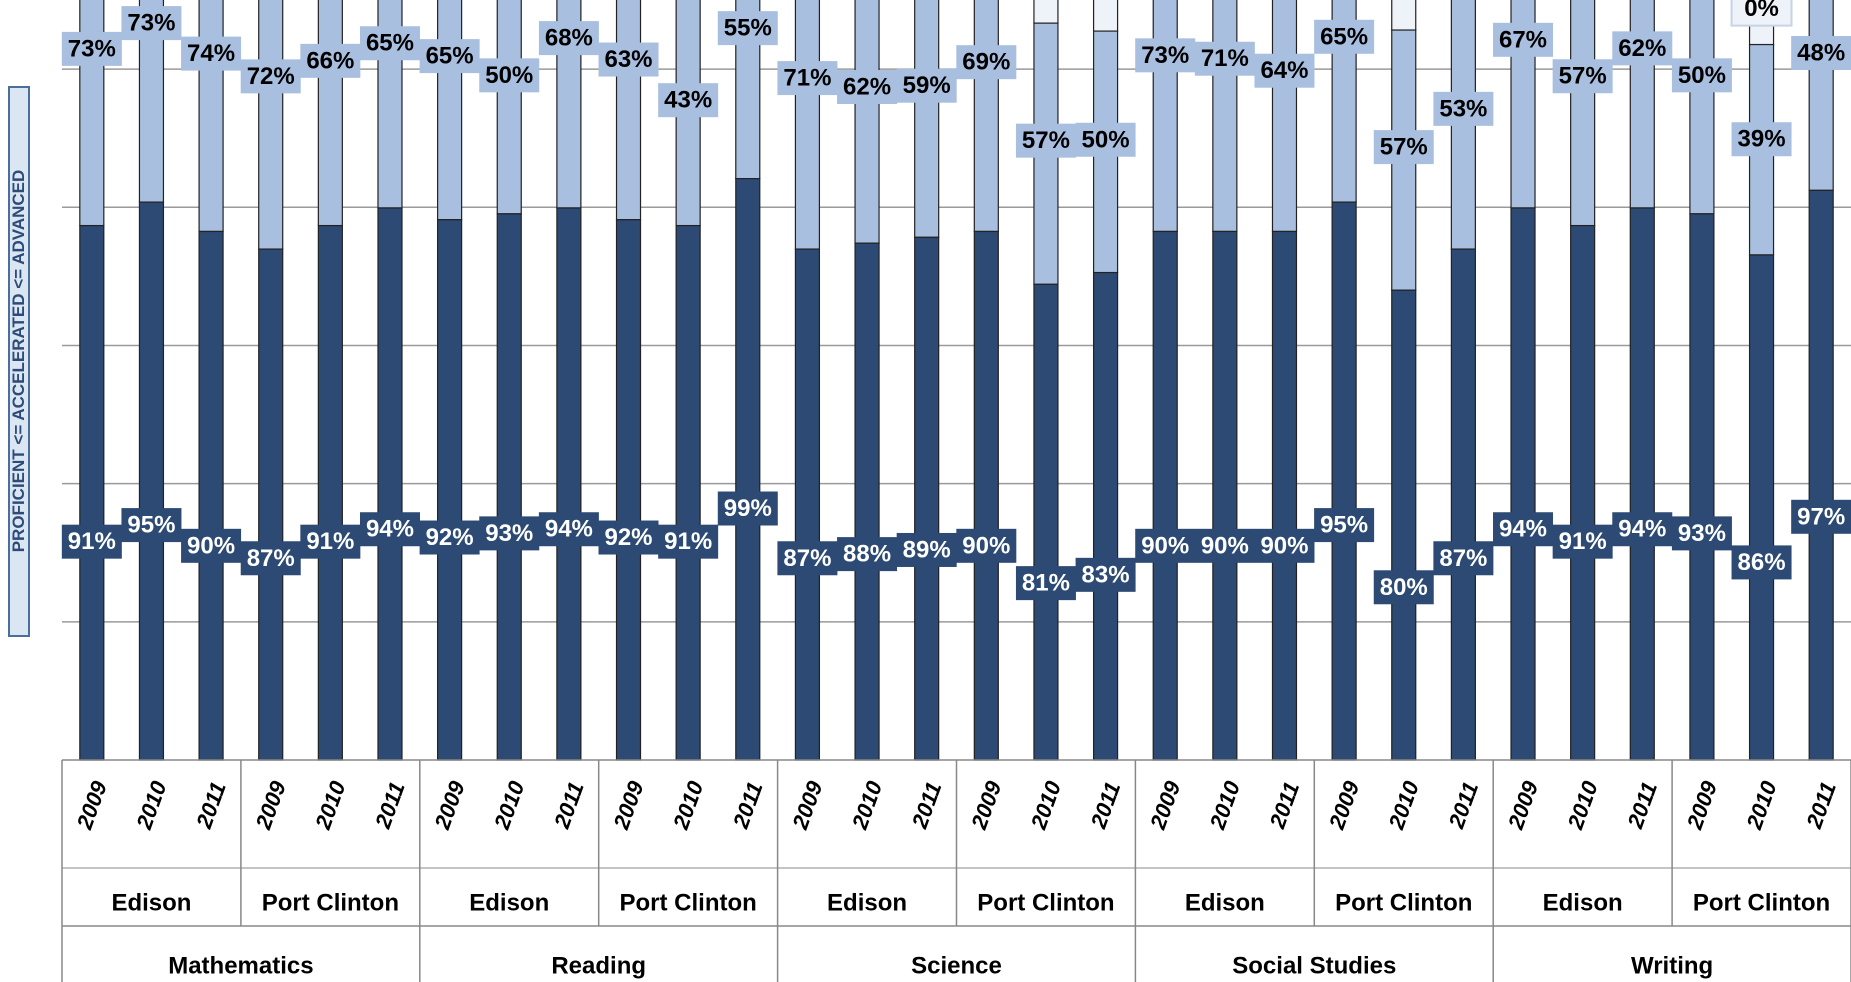 This screenshot has width=1851, height=982. Describe the element at coordinates (867, 554) in the screenshot. I see `data-label-proficient: 88%` at that location.